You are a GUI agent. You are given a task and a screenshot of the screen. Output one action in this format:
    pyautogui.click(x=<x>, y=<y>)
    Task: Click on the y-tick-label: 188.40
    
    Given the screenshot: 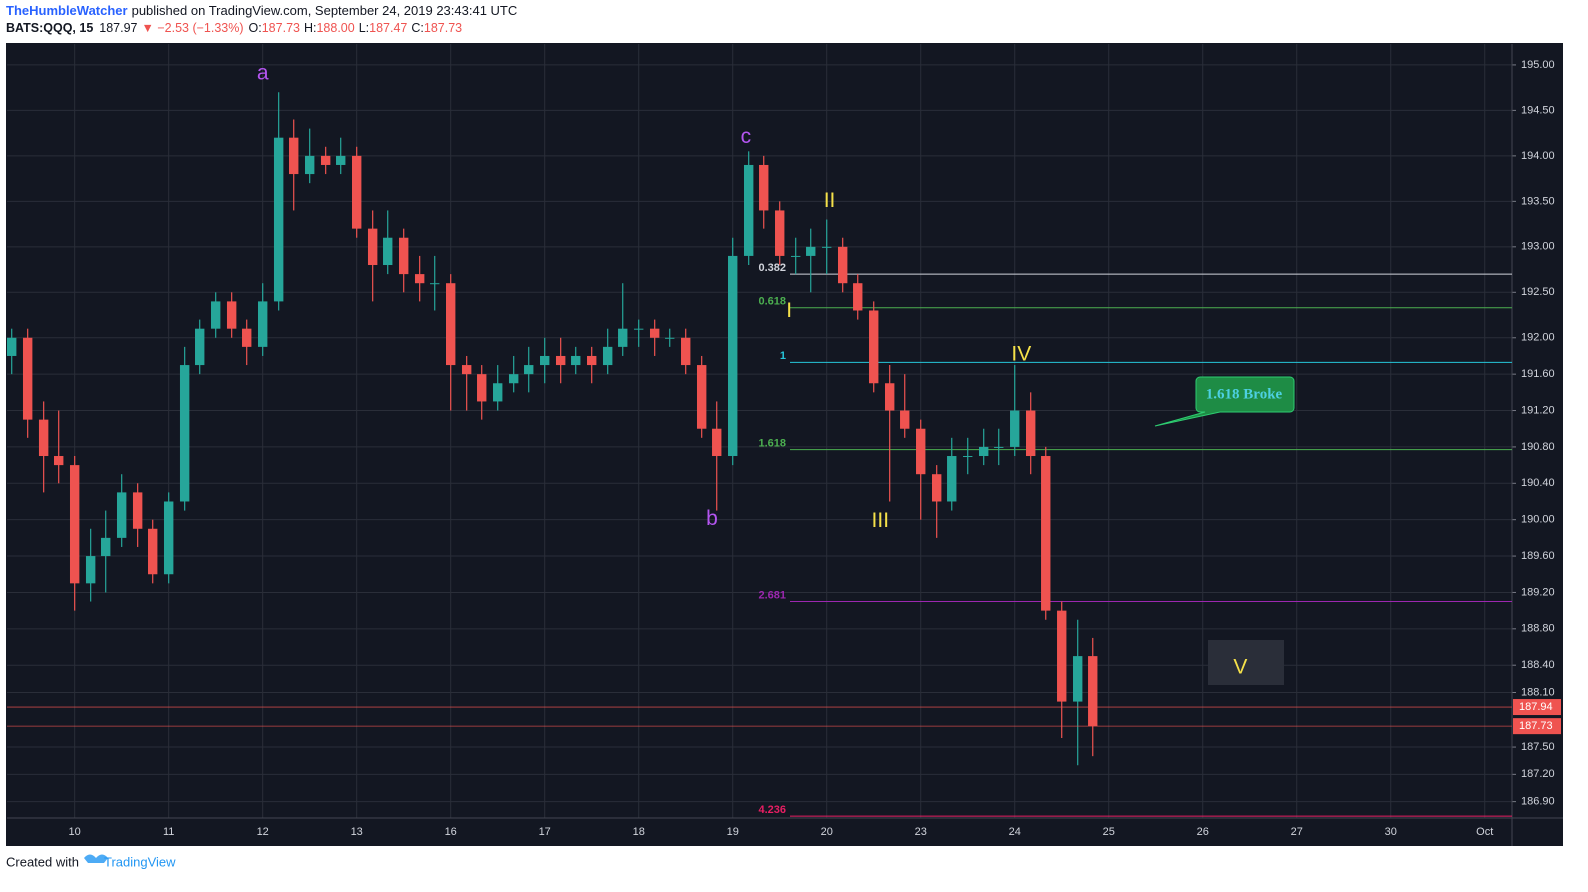 What is the action you would take?
    pyautogui.click(x=1538, y=665)
    